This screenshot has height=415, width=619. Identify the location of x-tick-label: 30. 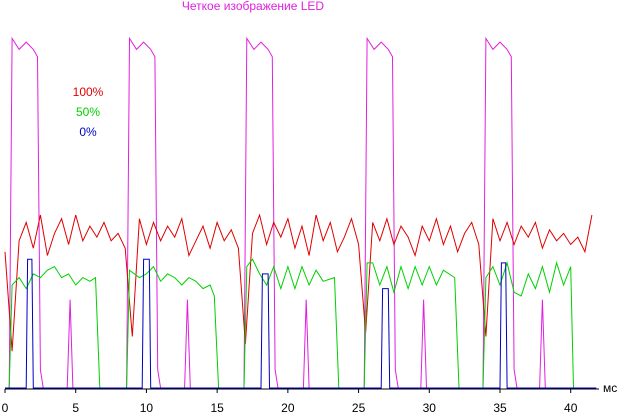
(430, 408).